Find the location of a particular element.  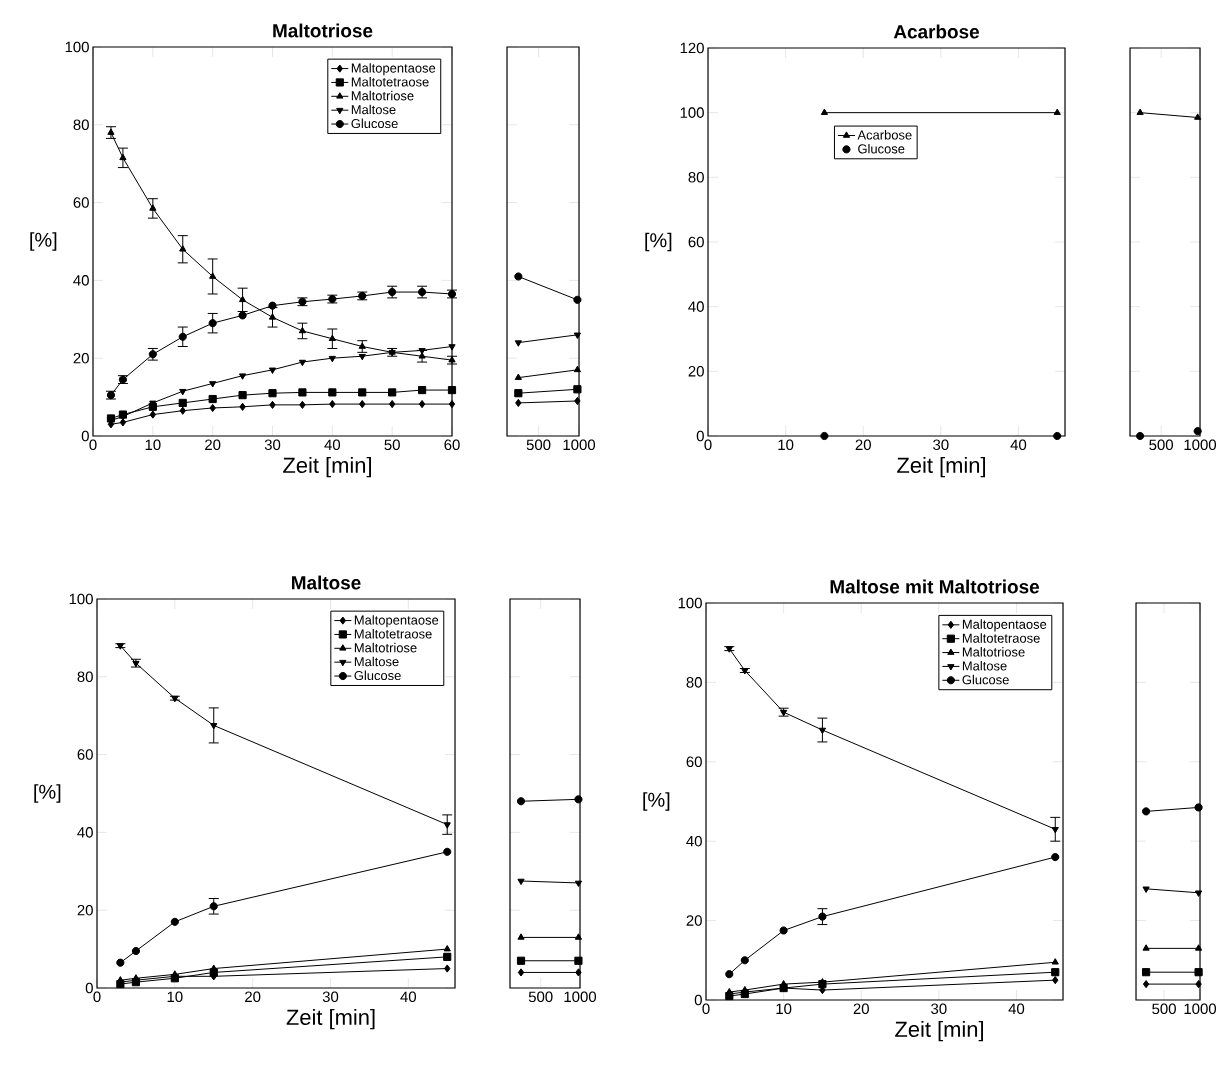

chart-title: Acarbose is located at coordinates (936, 31).